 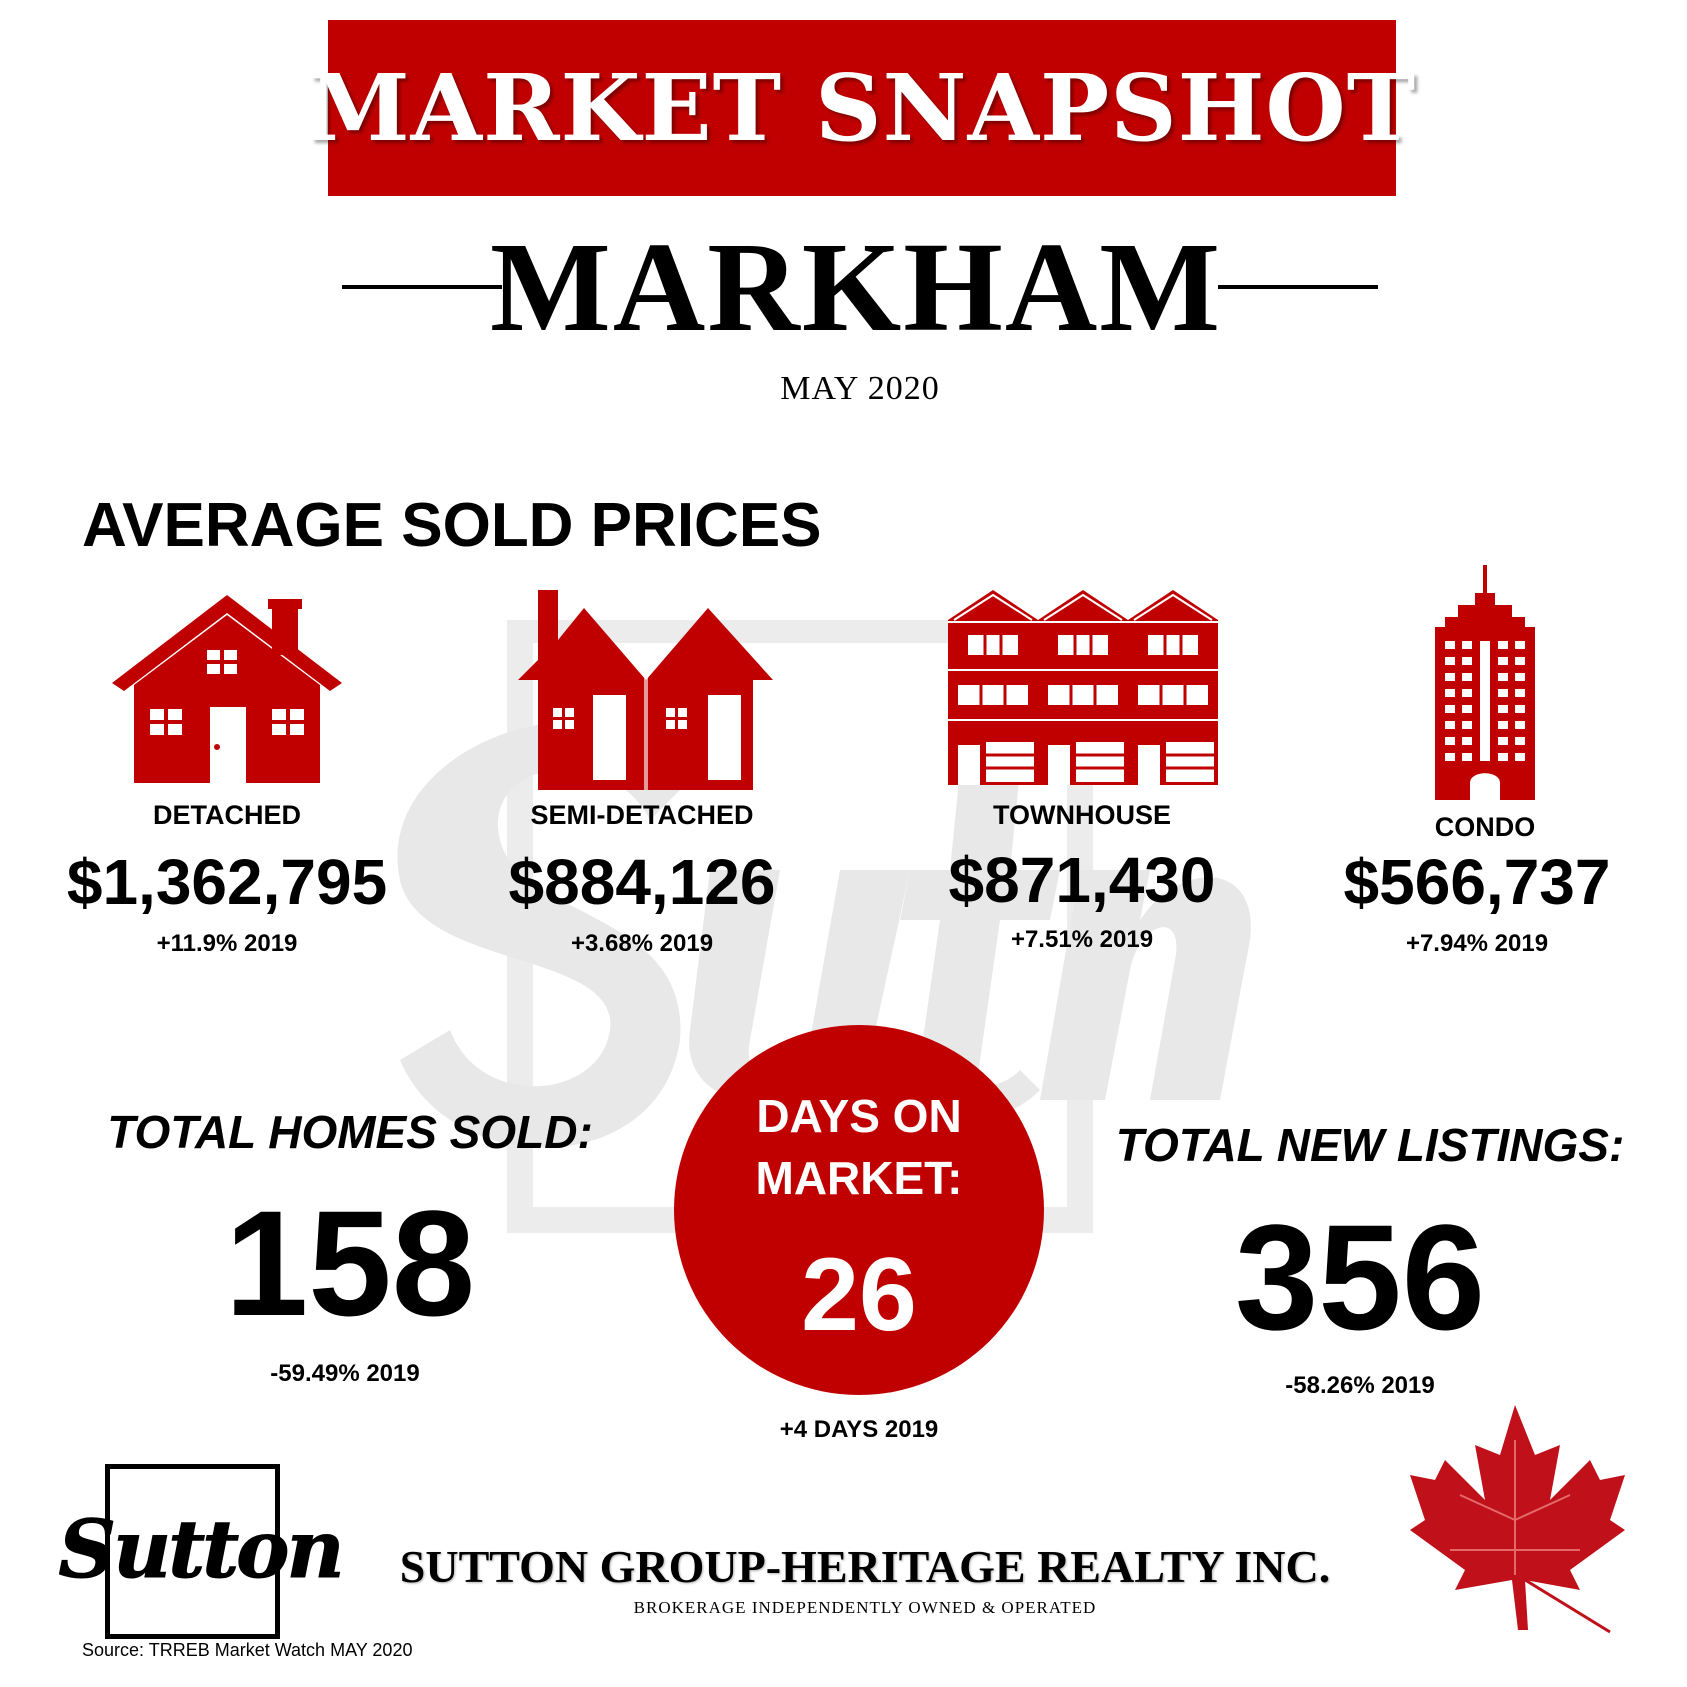 What do you see at coordinates (859, 1210) in the screenshot?
I see `days-on-market-circle` at bounding box center [859, 1210].